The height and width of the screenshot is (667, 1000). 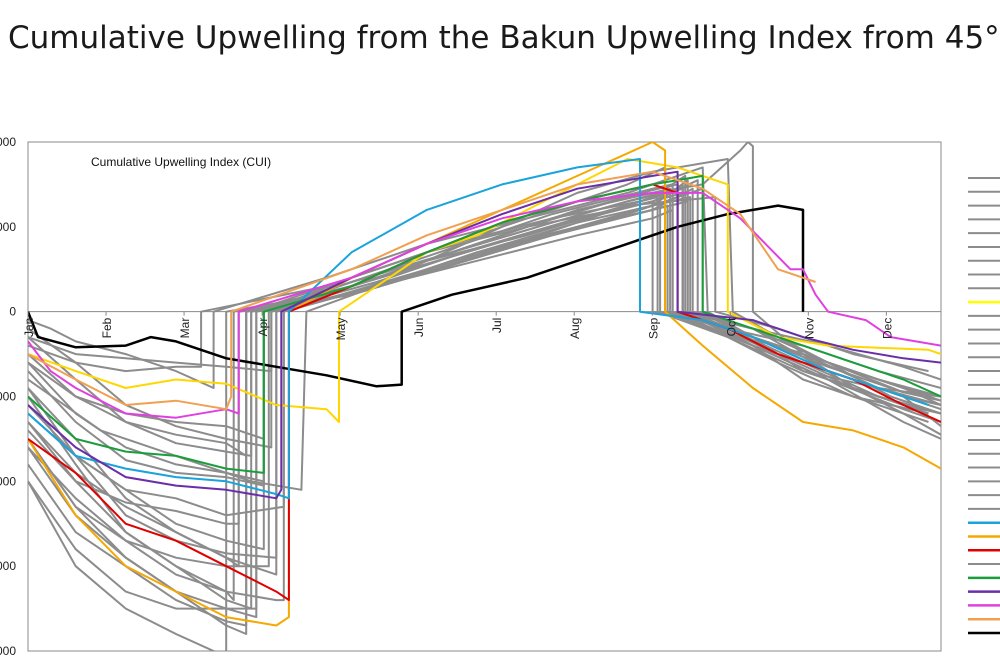 I want to click on month-label: Jun, so click(x=419, y=327).